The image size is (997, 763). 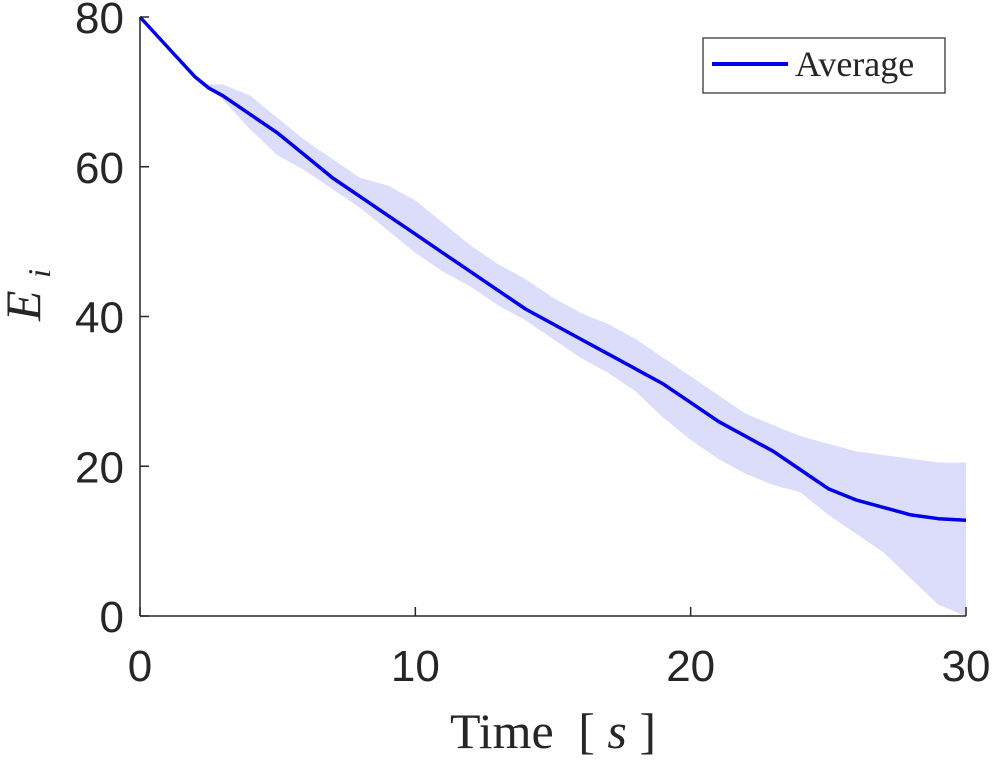 What do you see at coordinates (99, 168) in the screenshot?
I see `y-tick-label: 60` at bounding box center [99, 168].